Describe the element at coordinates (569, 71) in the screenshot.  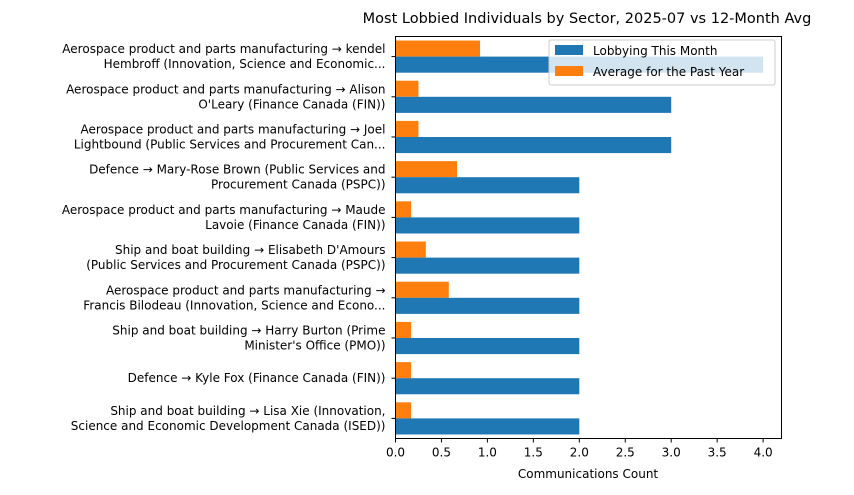
I see `legend-swatch-past-year-average` at that location.